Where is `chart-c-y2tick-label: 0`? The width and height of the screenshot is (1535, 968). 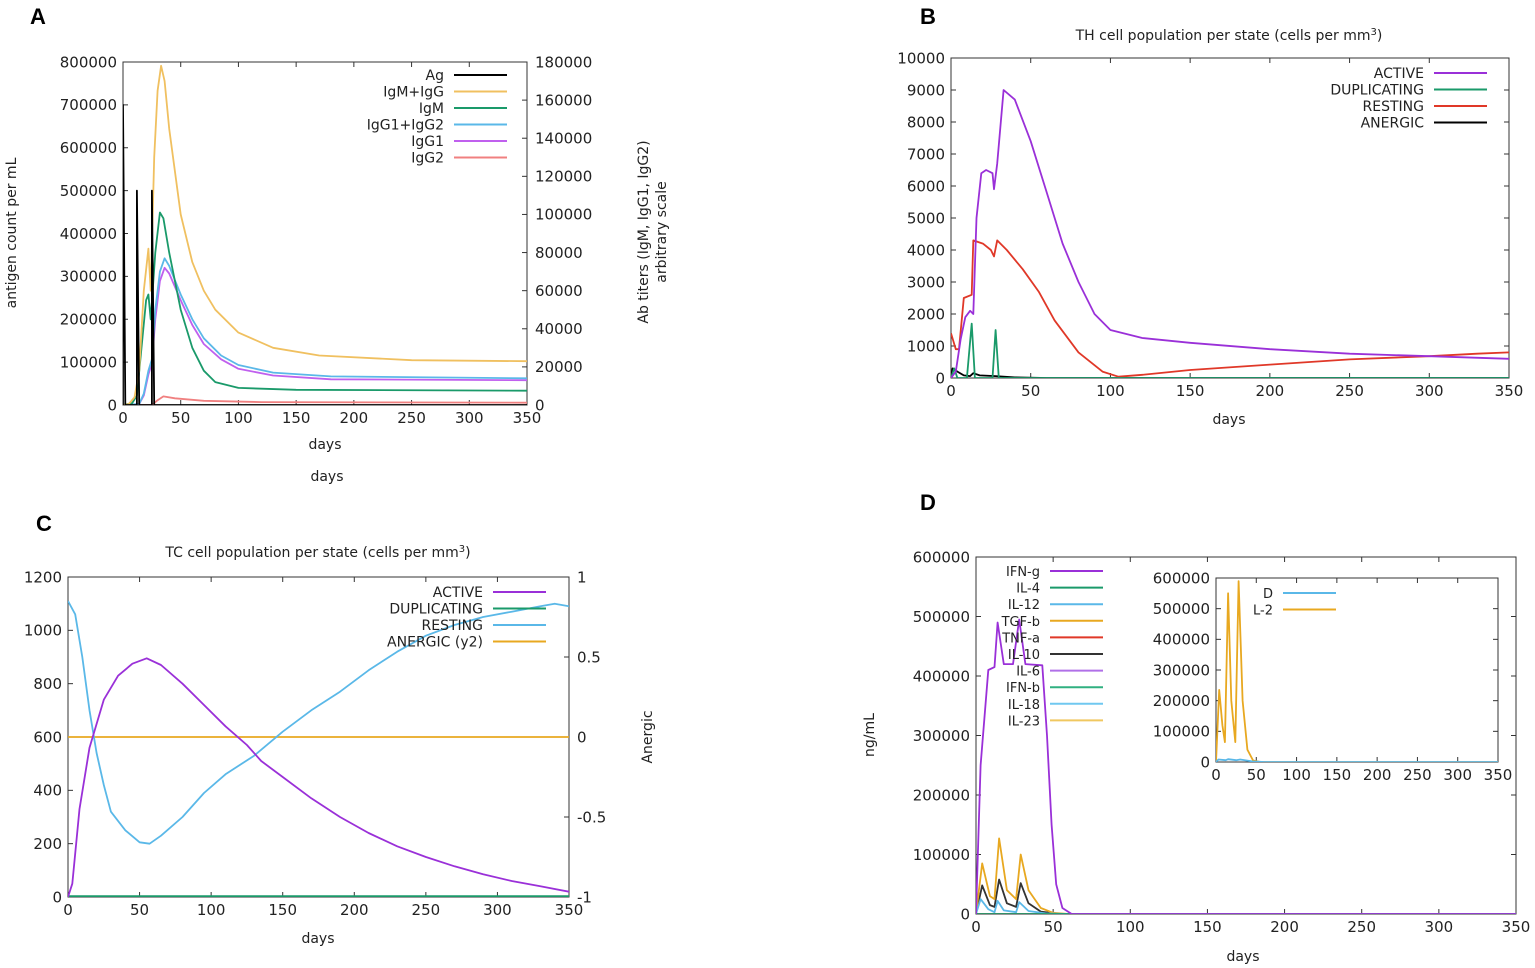 chart-c-y2tick-label: 0 is located at coordinates (582, 737).